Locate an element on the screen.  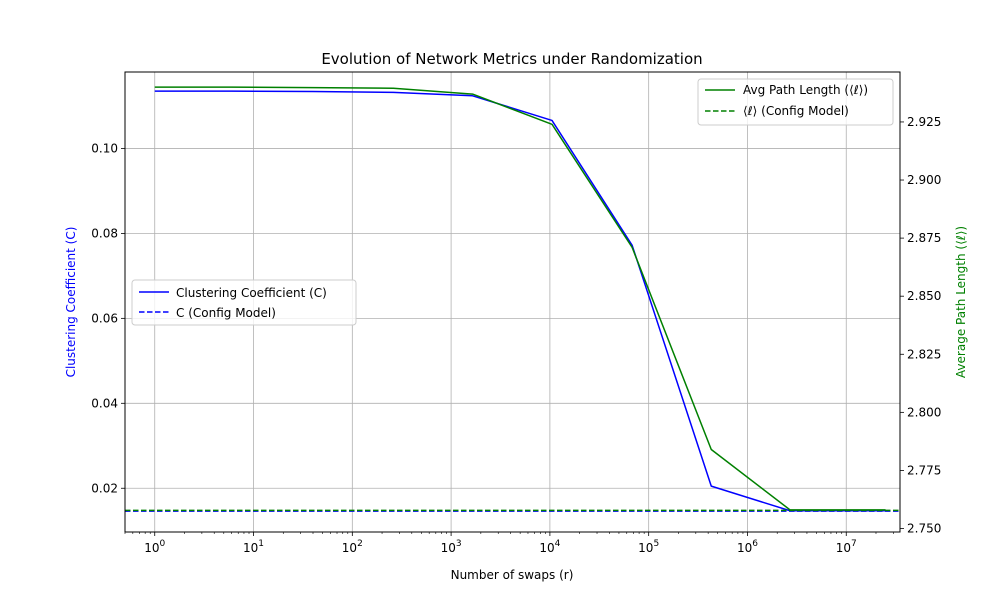
y-right-tick-label: 2.750 is located at coordinates (924, 529).